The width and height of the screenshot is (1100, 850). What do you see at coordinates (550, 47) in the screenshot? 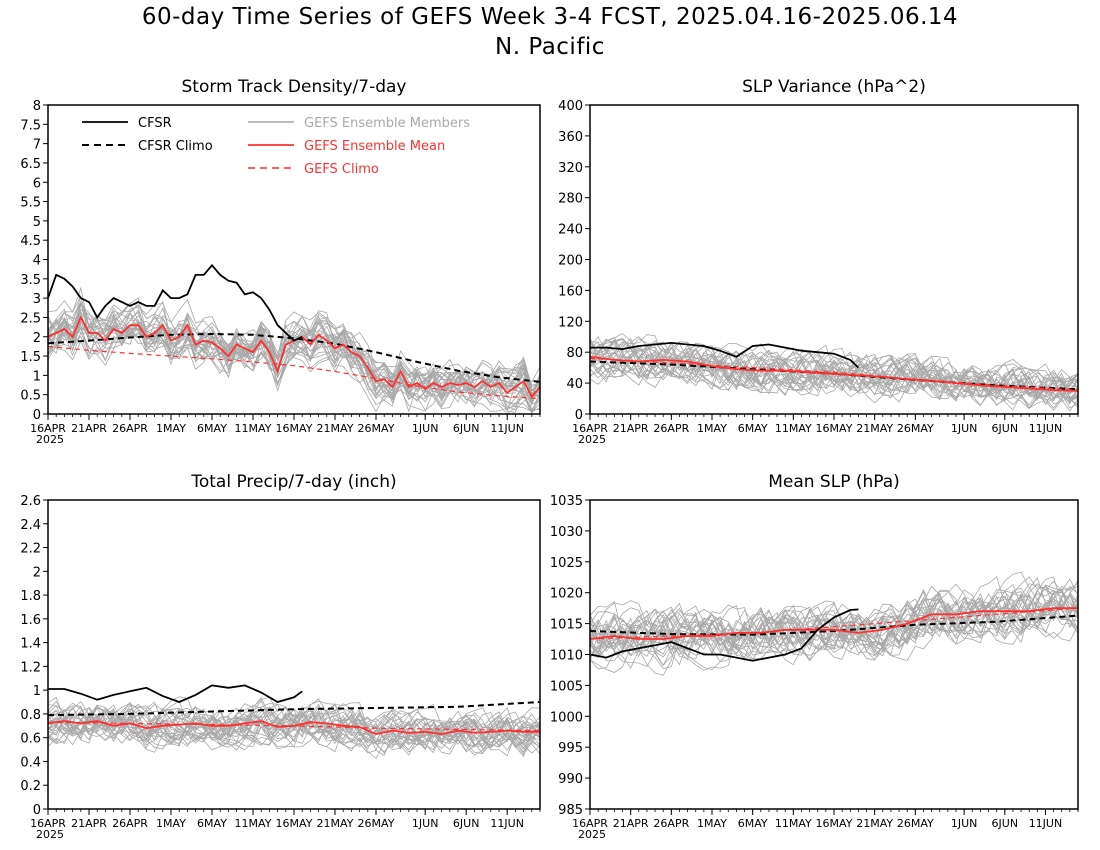
I see `figure-subtitle: N. Pacific` at bounding box center [550, 47].